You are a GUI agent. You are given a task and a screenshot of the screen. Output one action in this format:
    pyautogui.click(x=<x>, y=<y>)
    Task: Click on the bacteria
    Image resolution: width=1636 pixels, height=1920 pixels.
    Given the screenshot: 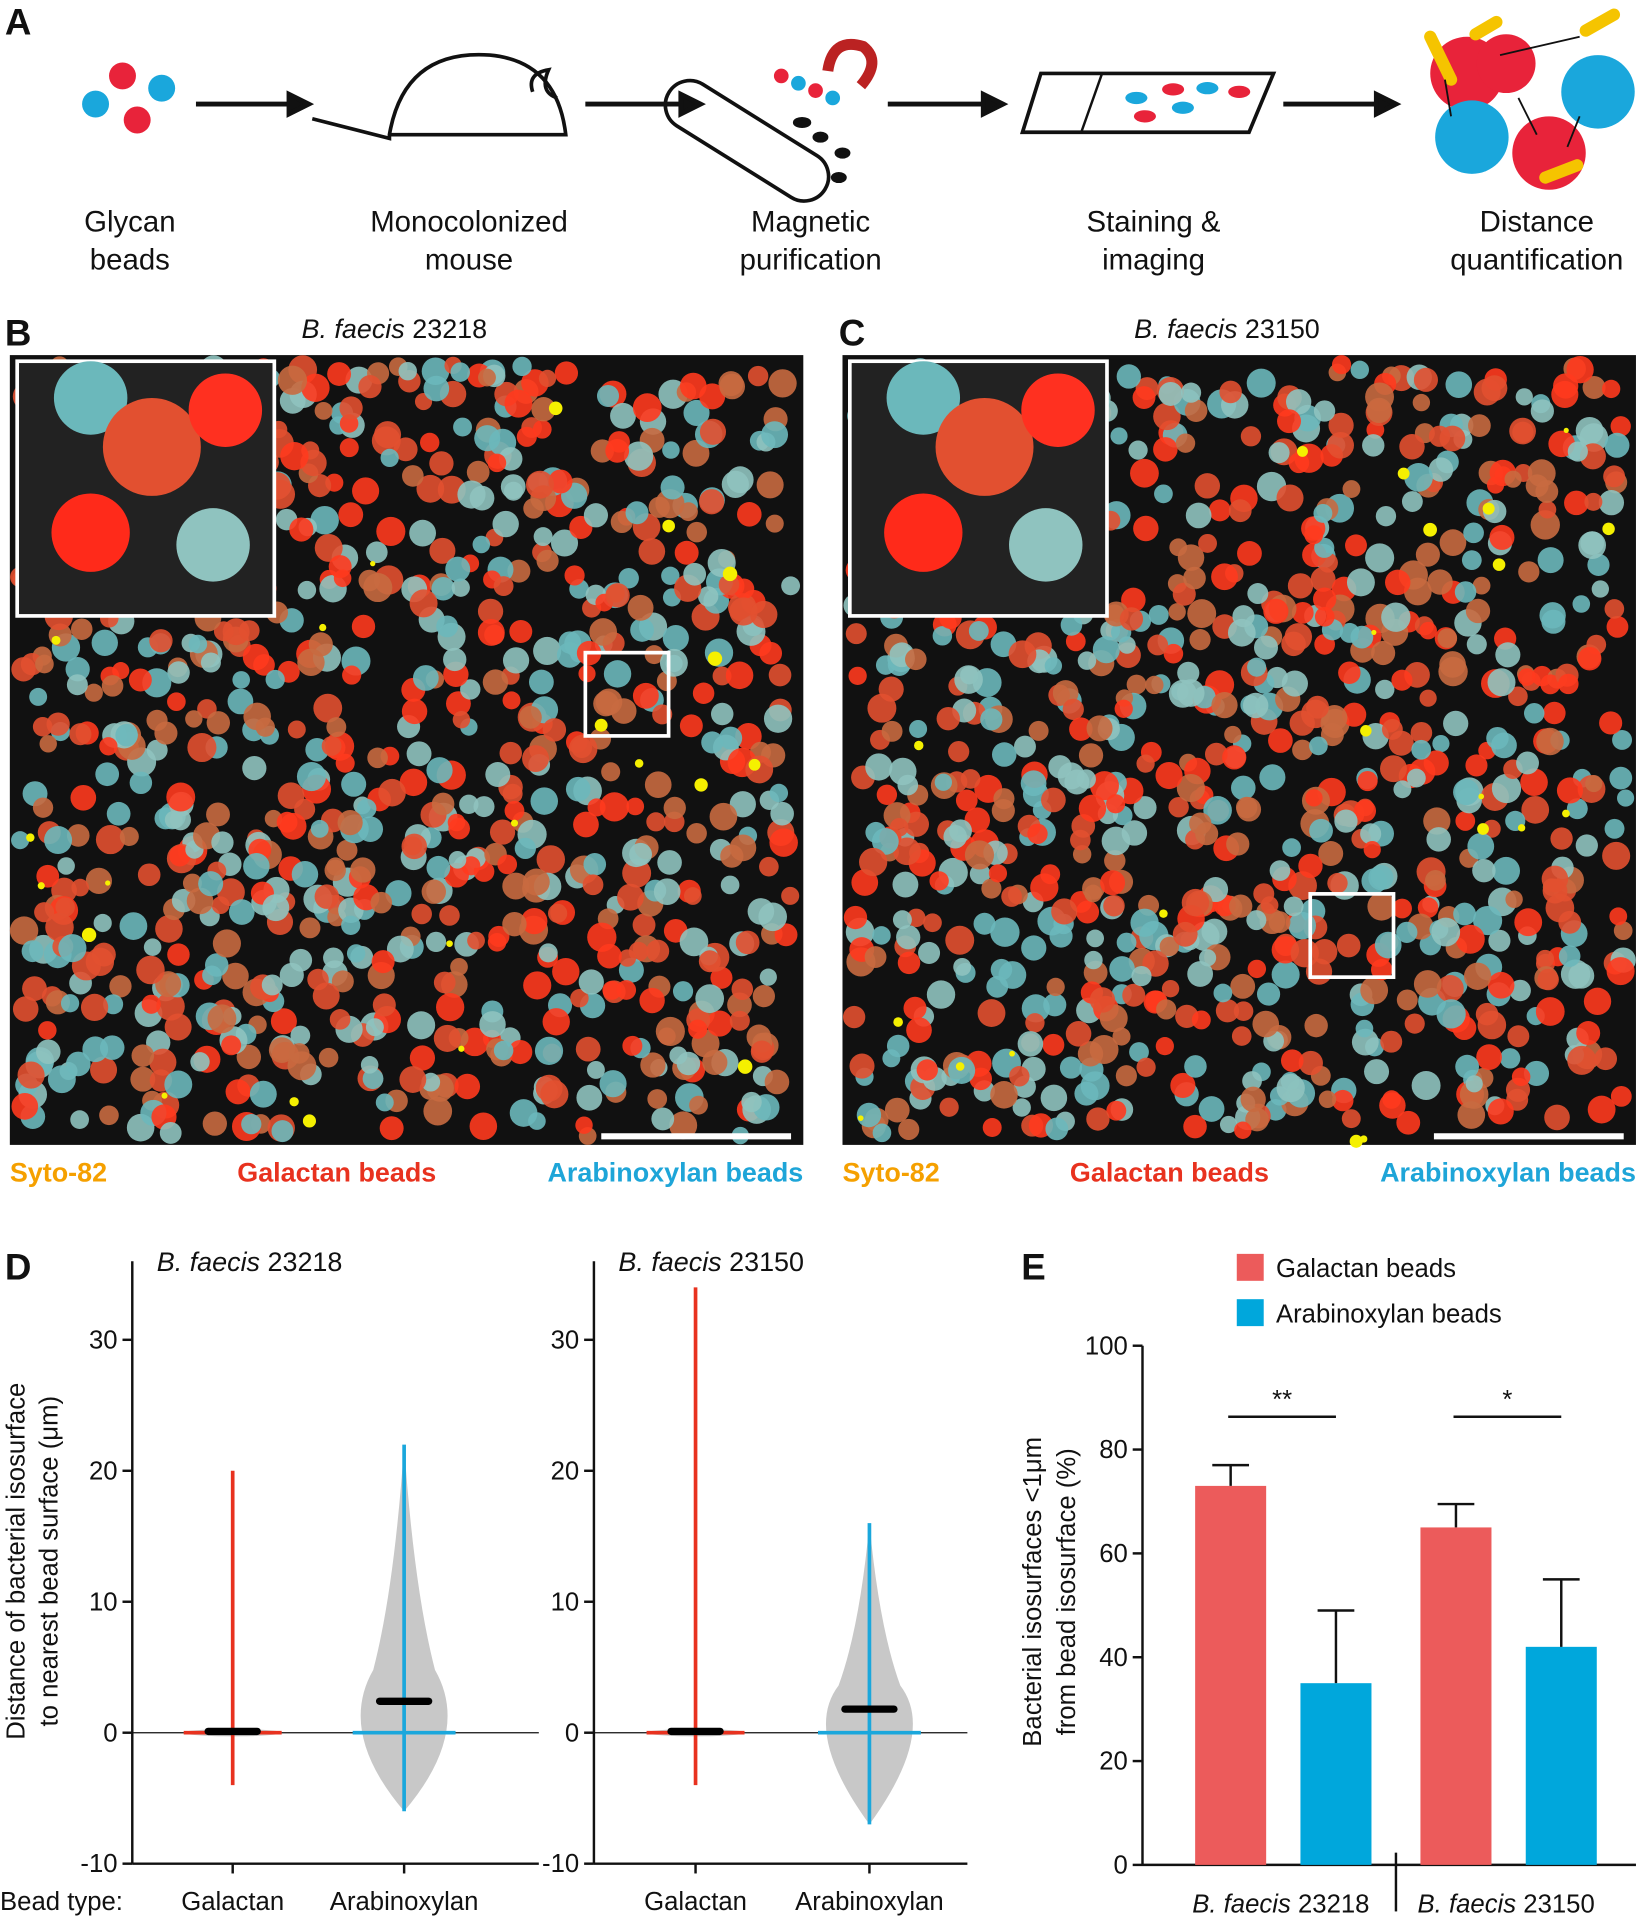 What is the action you would take?
    pyautogui.click(x=1403, y=473)
    